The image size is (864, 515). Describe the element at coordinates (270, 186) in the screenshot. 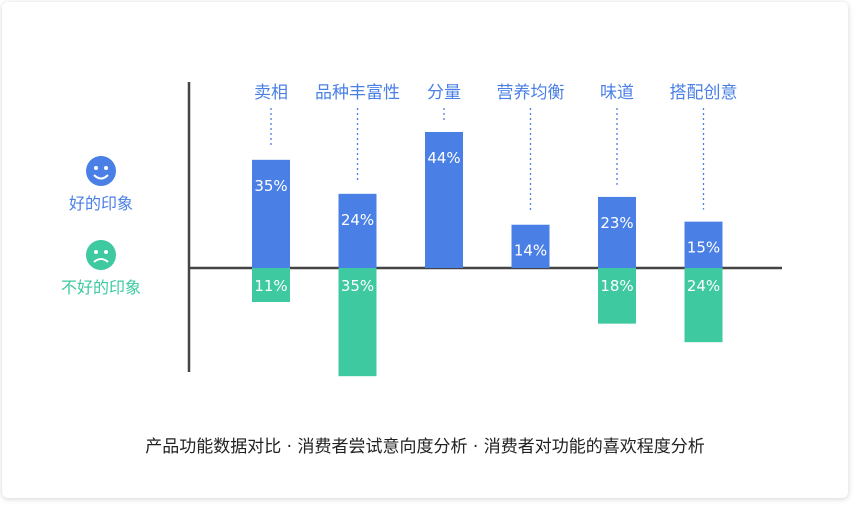

I see `bar-positive-label: 35%` at that location.